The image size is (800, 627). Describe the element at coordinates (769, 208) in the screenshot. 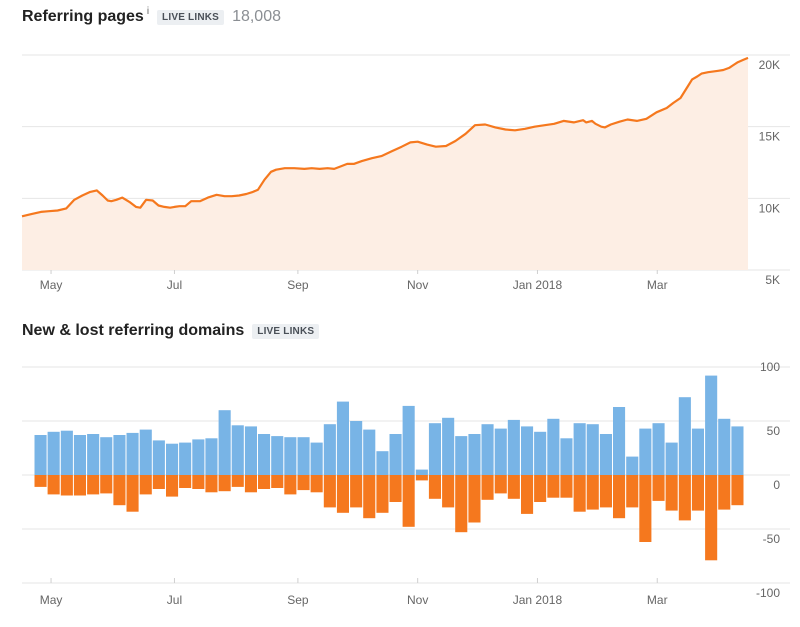

I see `y-tick-label: 10K` at that location.